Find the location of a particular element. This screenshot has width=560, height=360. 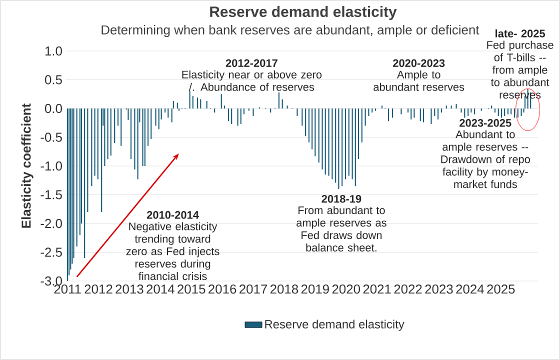

x-tick-label: 2012 is located at coordinates (98, 289).